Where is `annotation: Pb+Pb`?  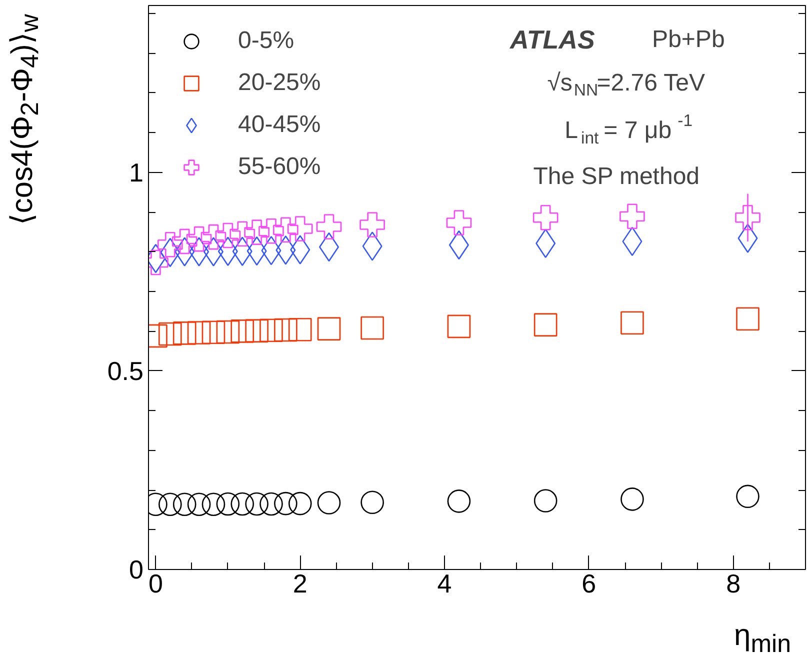
annotation: Pb+Pb is located at coordinates (688, 39).